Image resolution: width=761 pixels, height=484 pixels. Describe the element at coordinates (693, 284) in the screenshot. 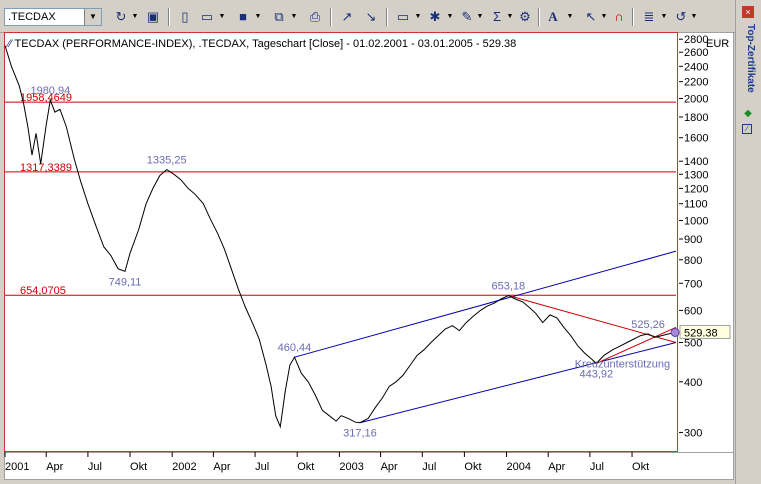

I see `y-tick-label: 700` at that location.